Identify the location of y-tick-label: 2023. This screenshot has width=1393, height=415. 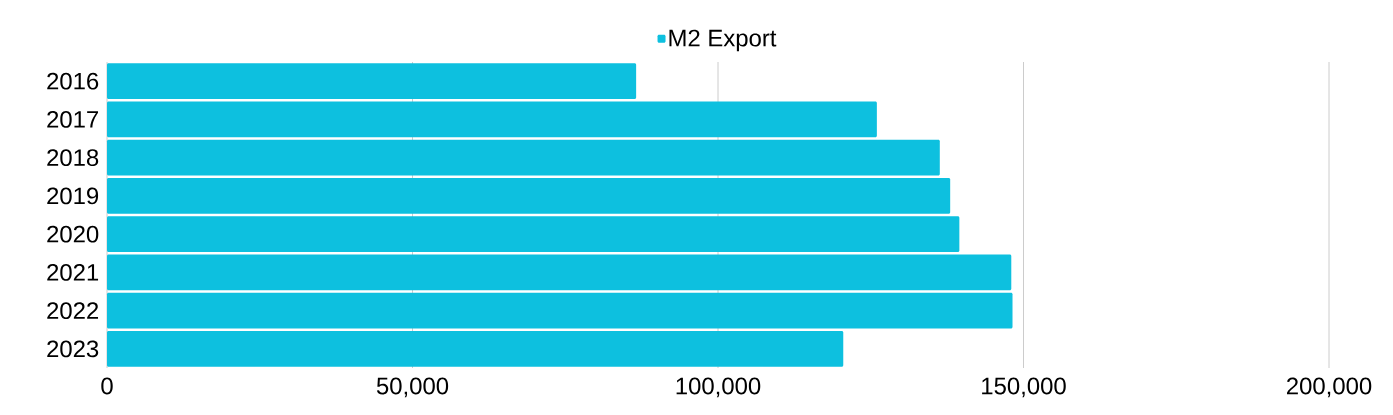
(73, 349).